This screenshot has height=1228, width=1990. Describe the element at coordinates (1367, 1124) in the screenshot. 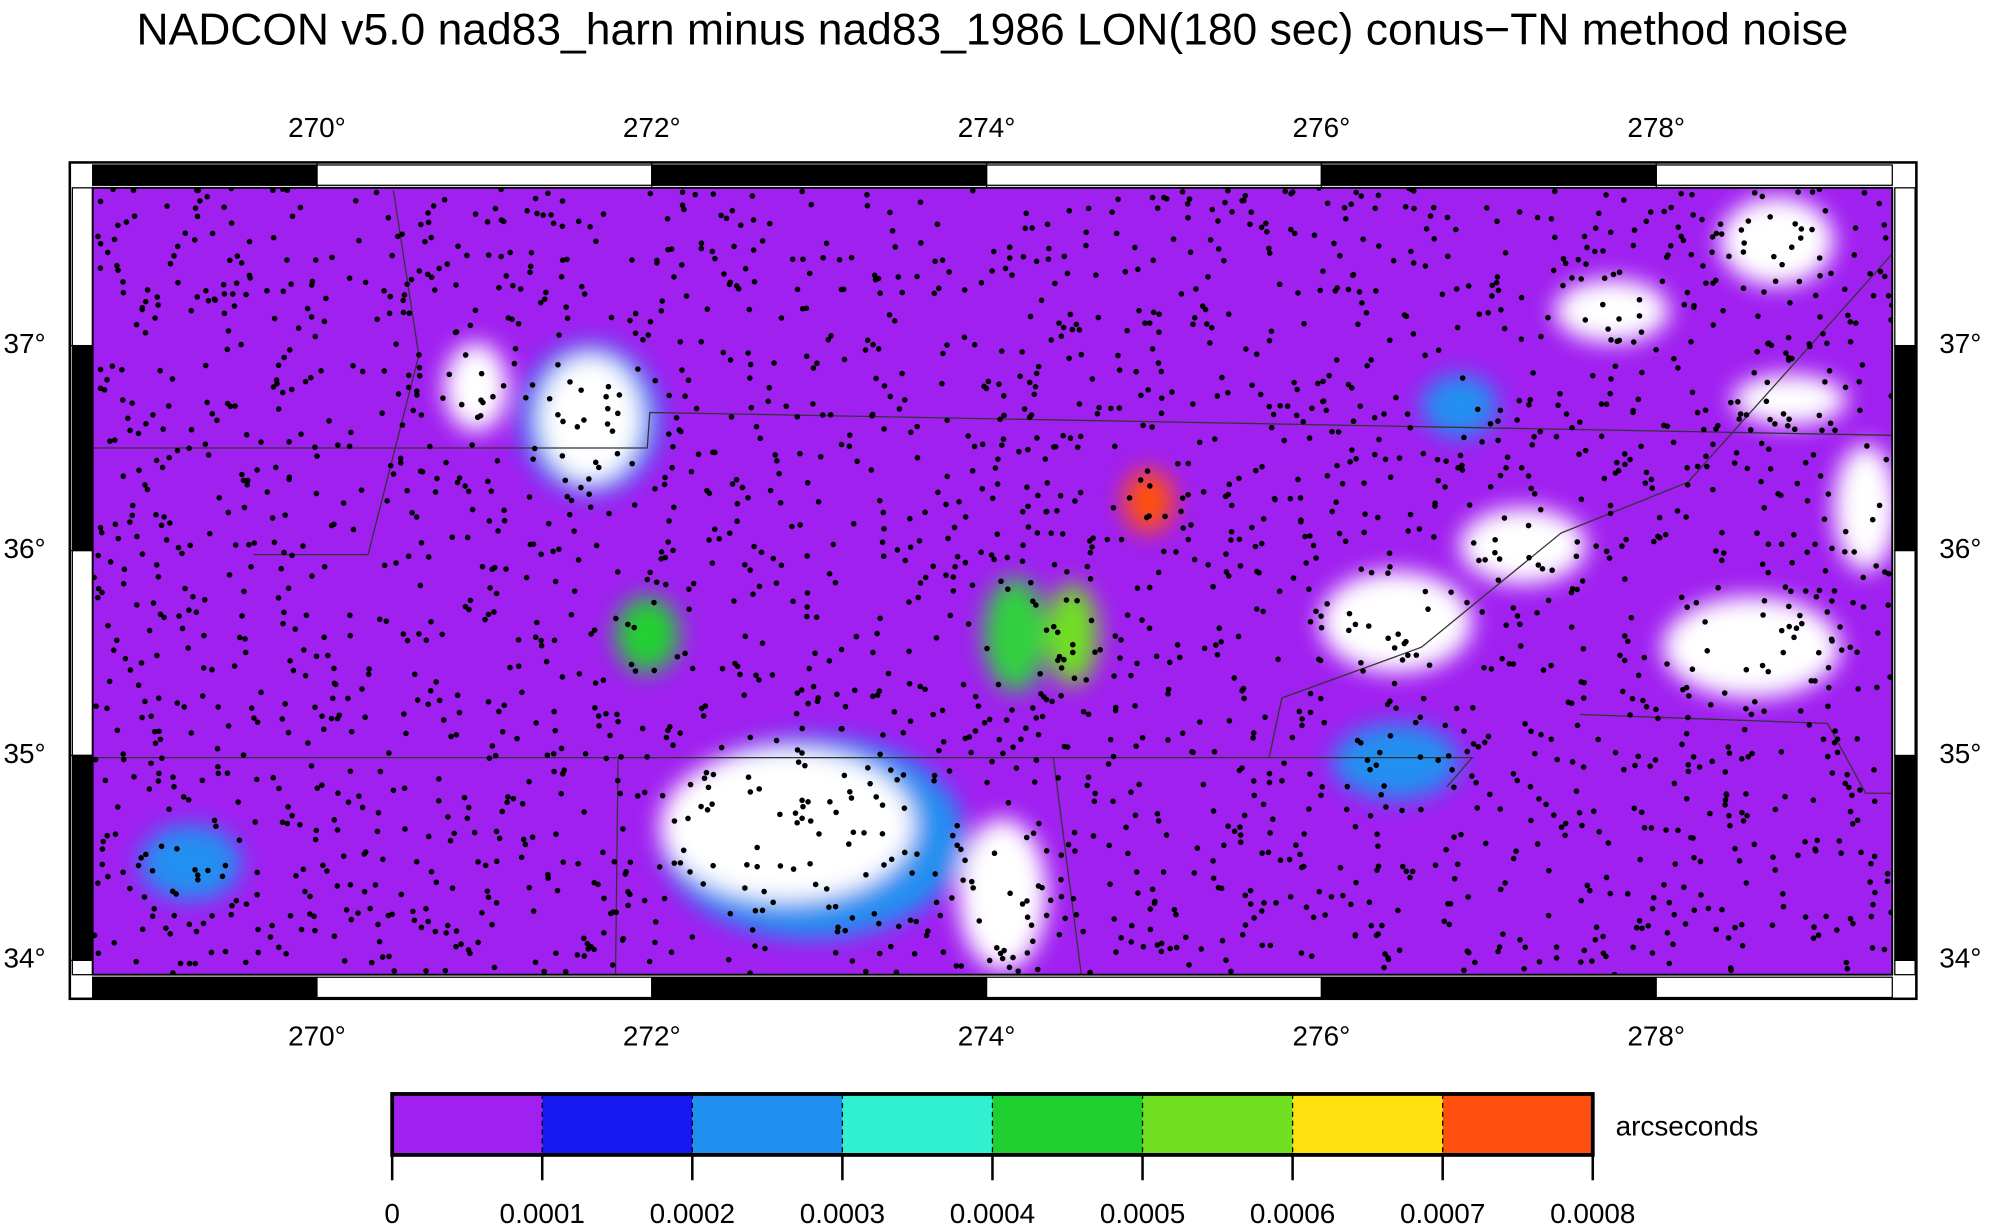

I see `colorbar-swatch` at that location.